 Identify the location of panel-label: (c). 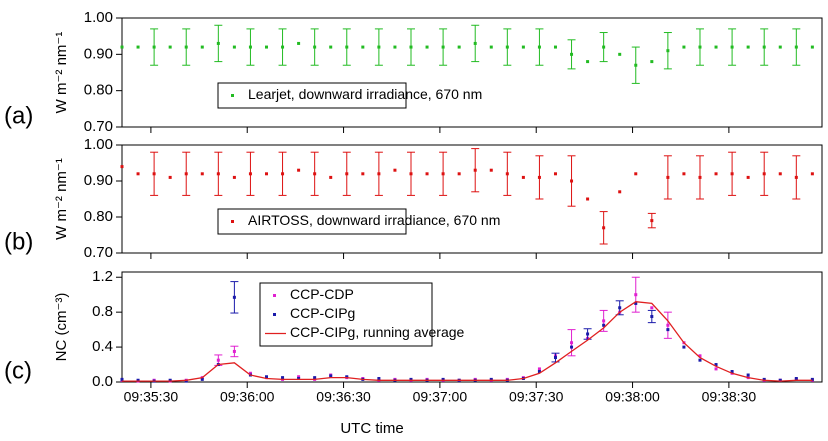
(18, 370).